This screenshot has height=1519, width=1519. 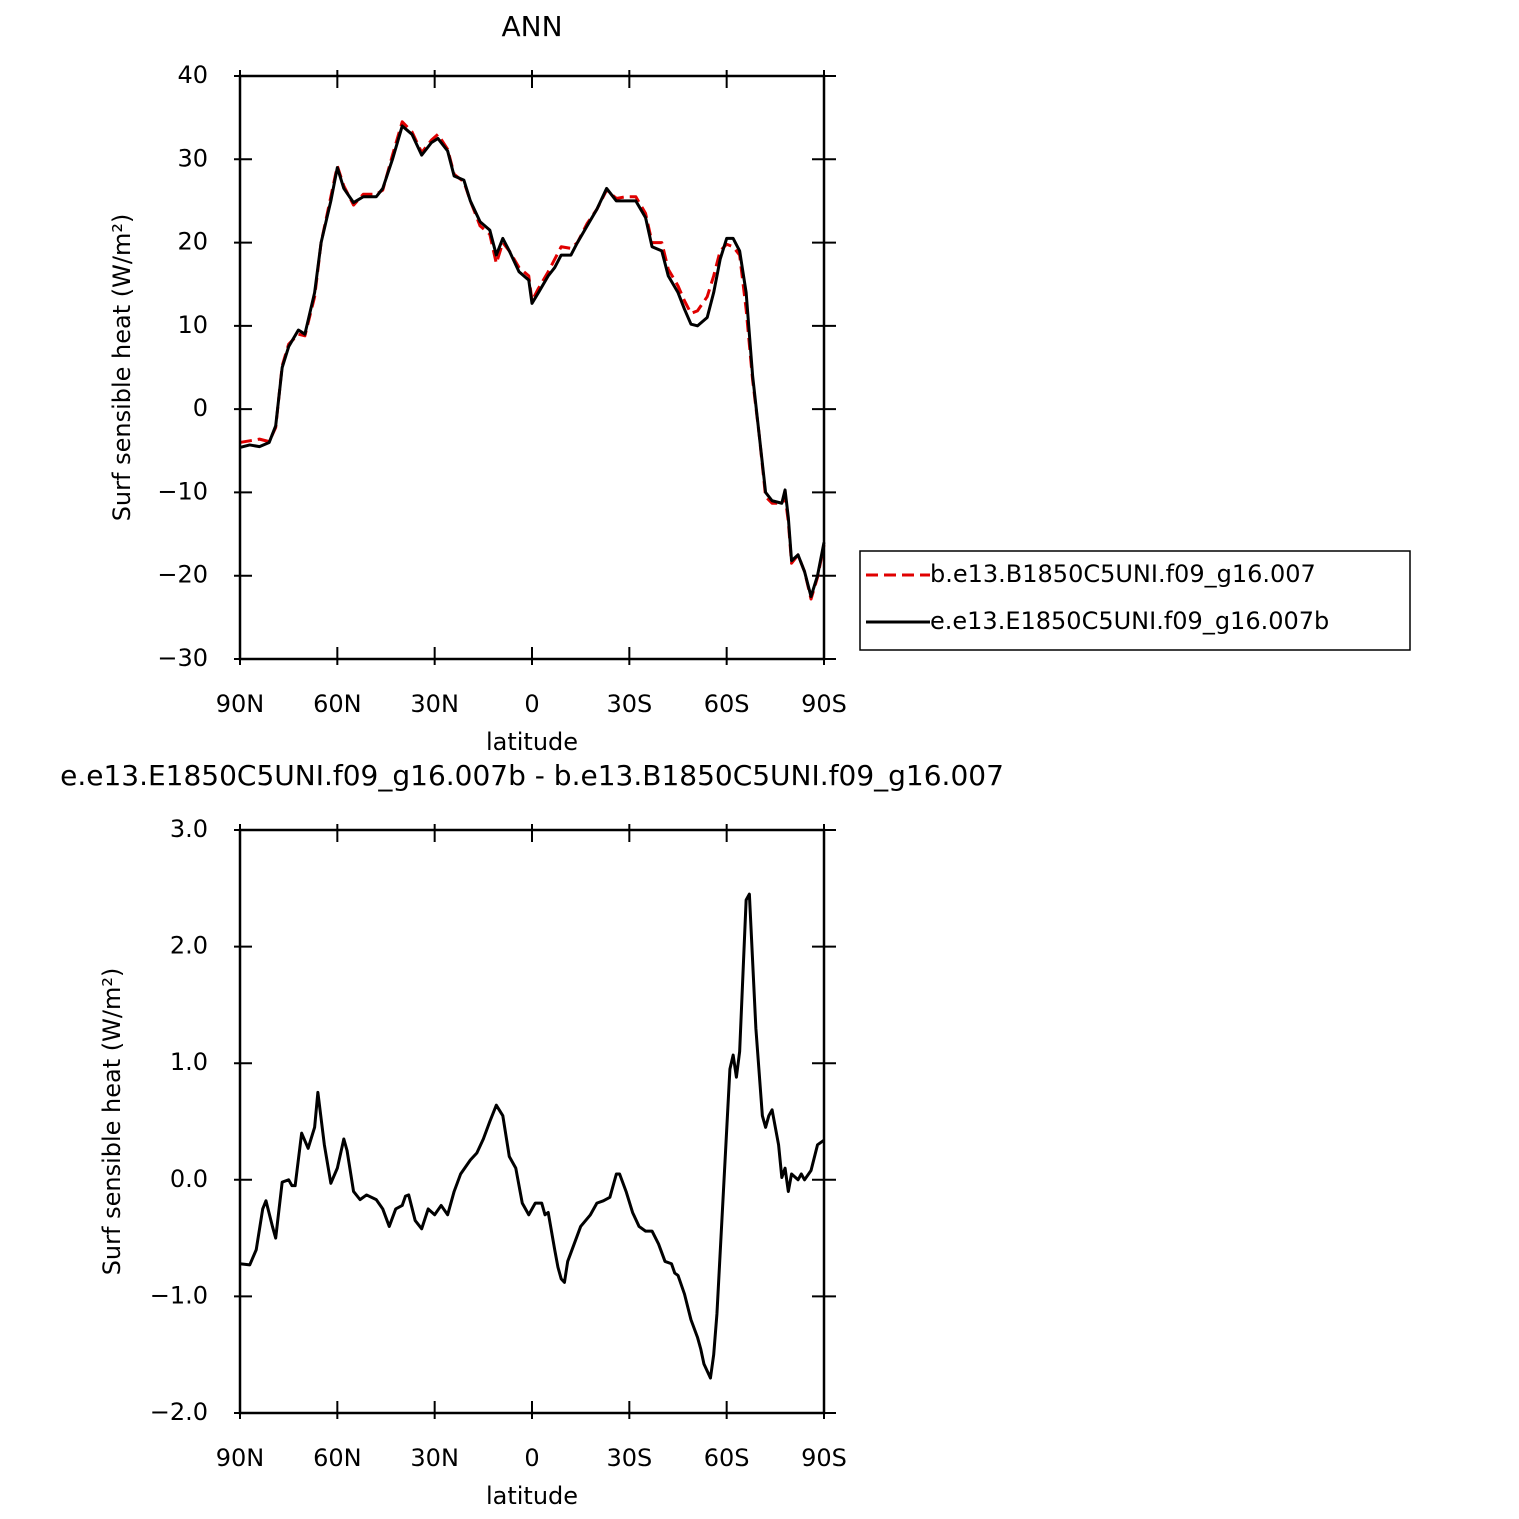 What do you see at coordinates (1123, 574) in the screenshot?
I see `legend-label: b.e13.B1850C5UNI.f09_g16.007` at bounding box center [1123, 574].